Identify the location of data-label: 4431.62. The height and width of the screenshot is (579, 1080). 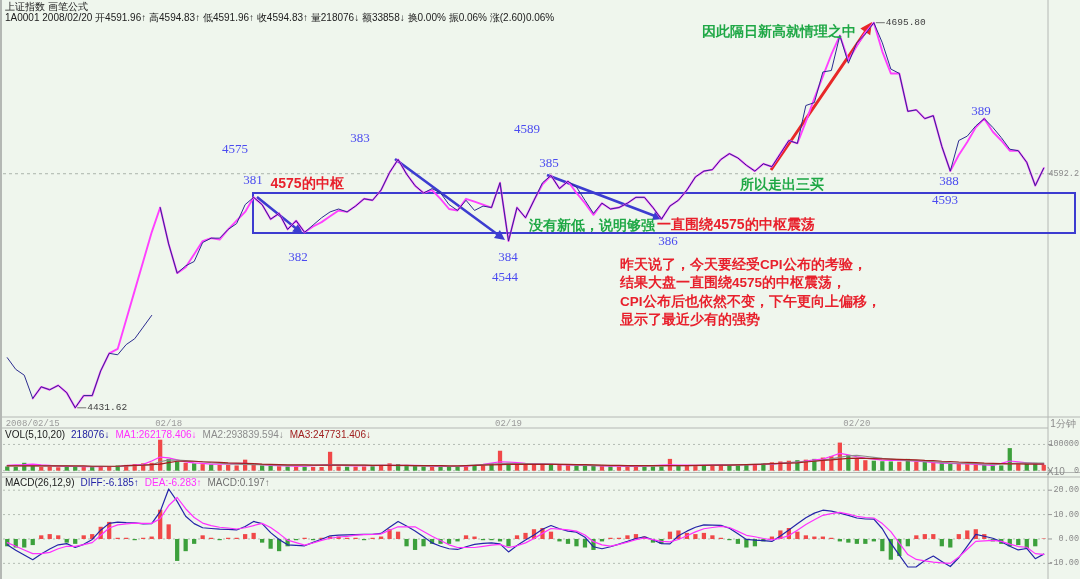
(107, 408).